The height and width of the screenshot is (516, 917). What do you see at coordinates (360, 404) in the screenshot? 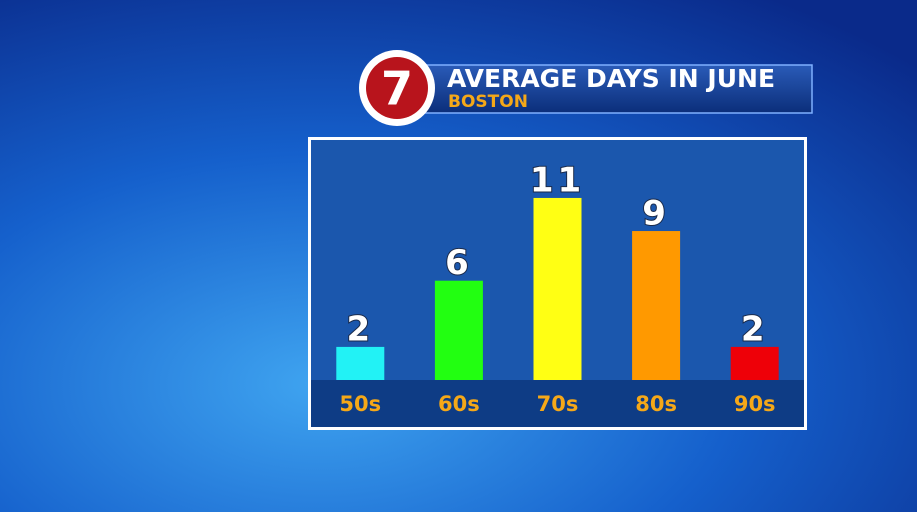
I see `x-tick-label: 50s` at bounding box center [360, 404].